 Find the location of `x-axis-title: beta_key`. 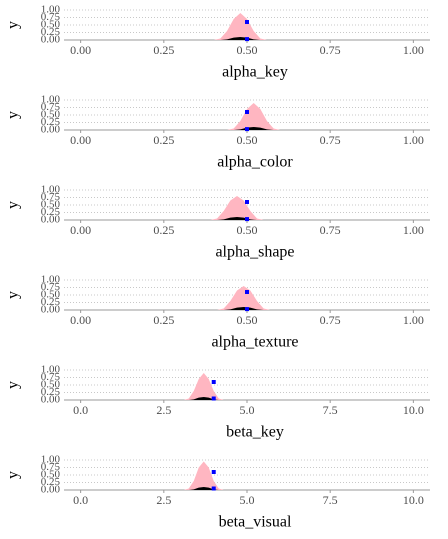

x-axis-title: beta_key is located at coordinates (255, 432).